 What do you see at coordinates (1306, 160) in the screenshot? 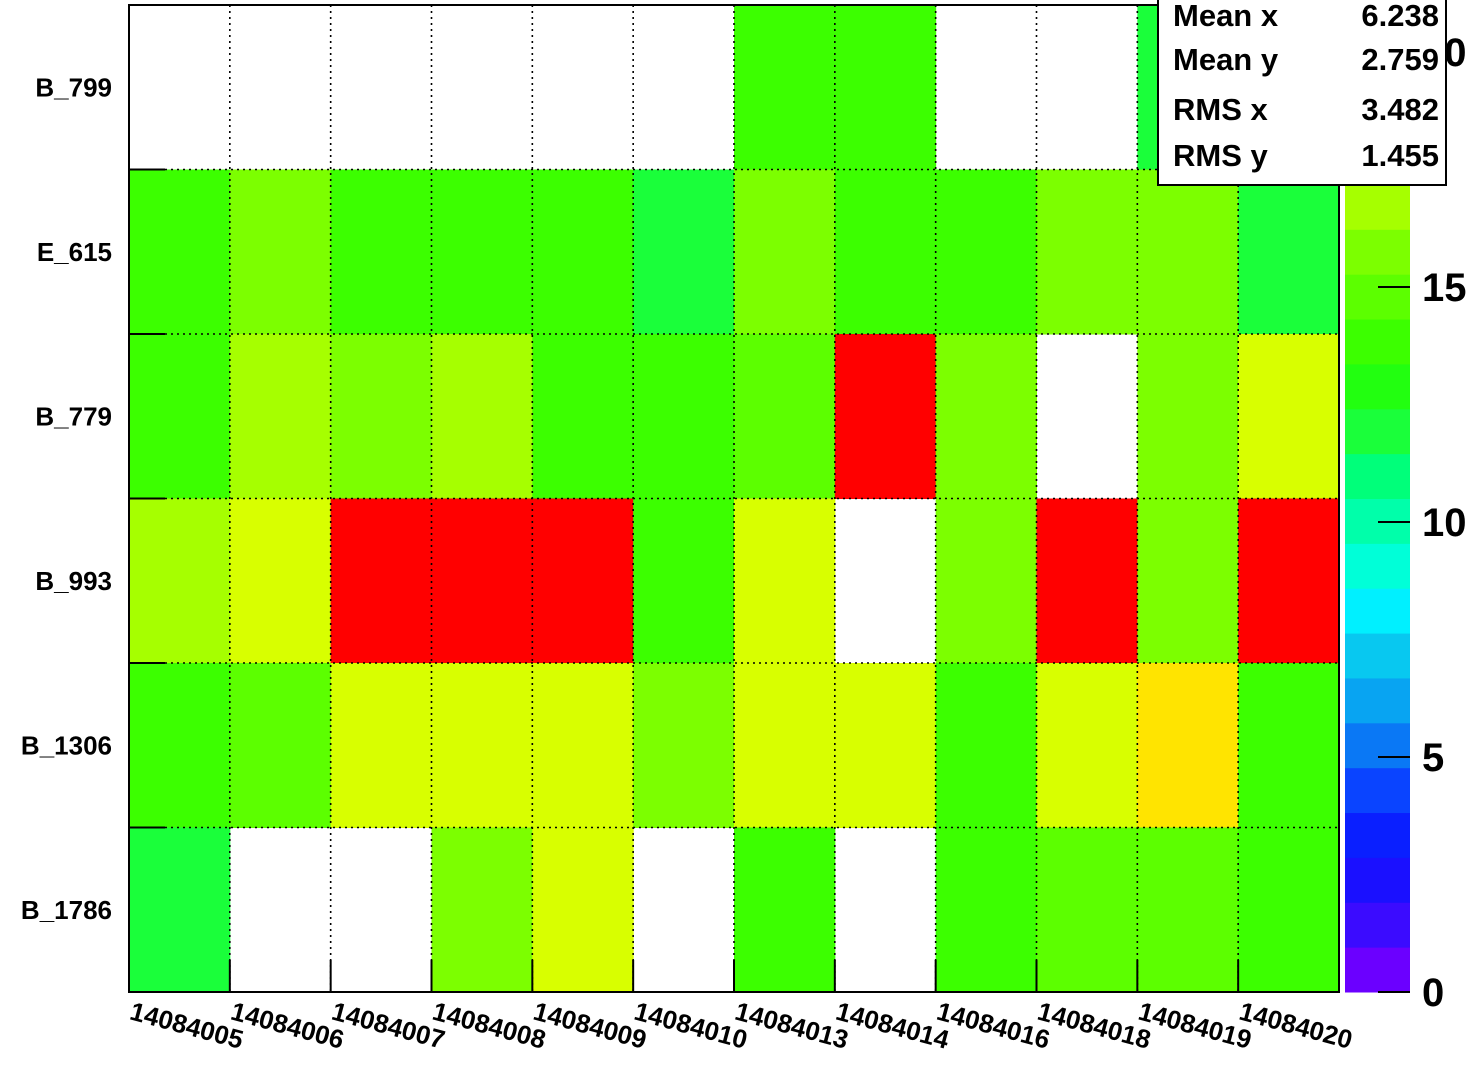
I see `stats-row-rms-y: RMS y 1.455` at bounding box center [1306, 160].